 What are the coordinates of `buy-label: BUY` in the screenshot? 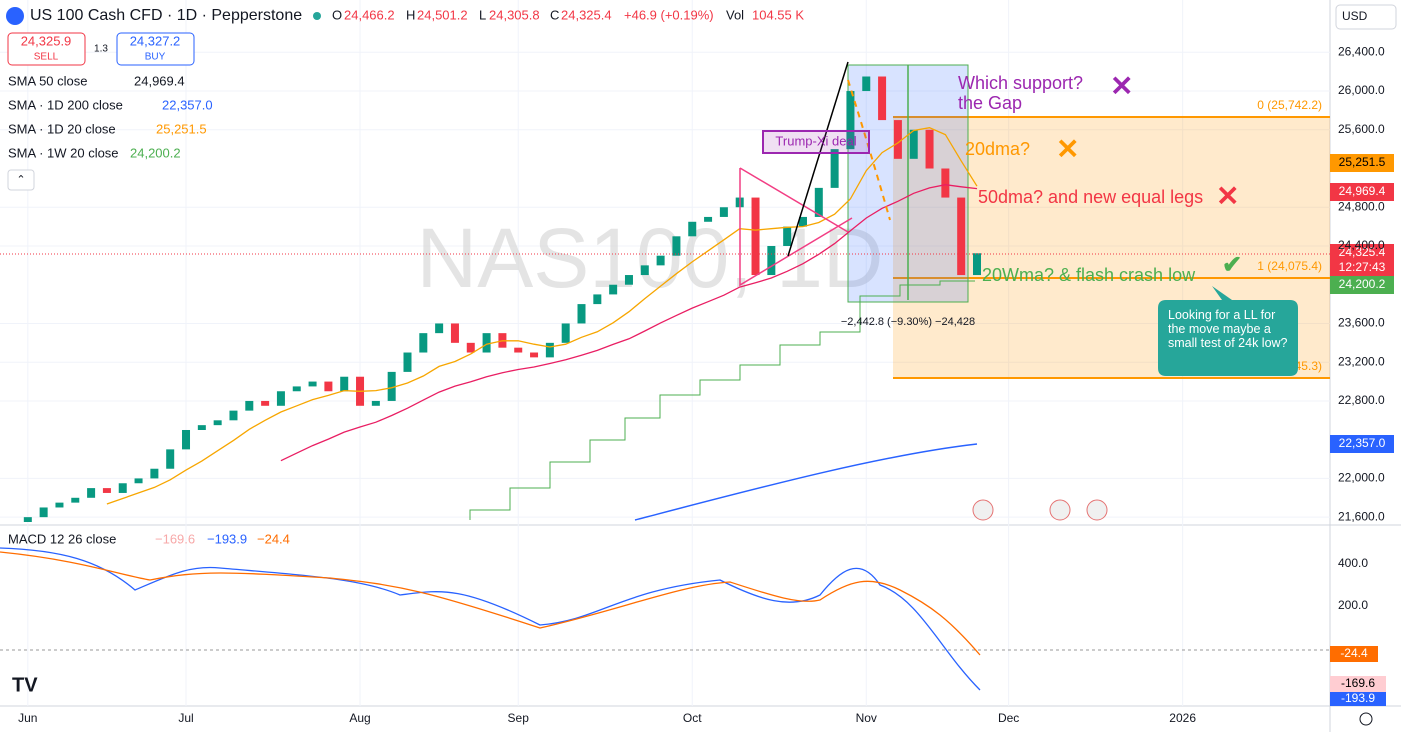 It's located at (155, 57).